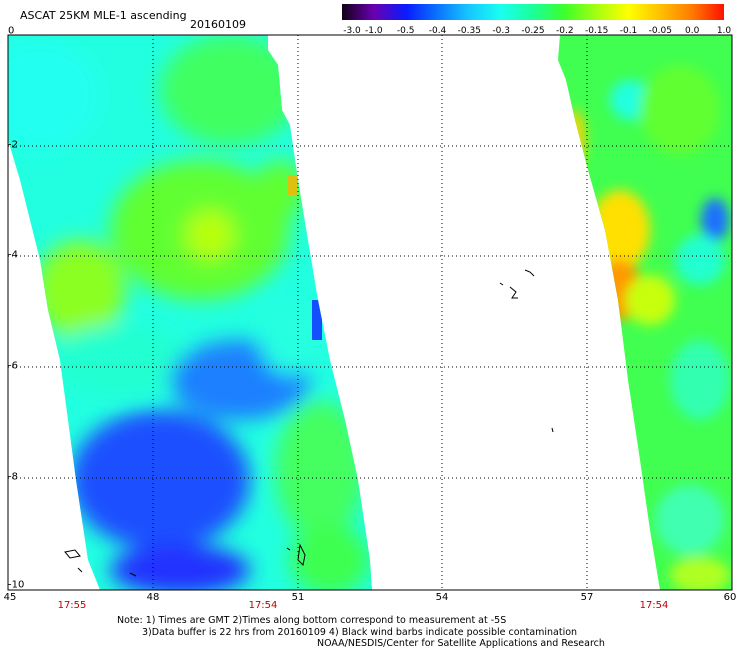 This screenshot has height=650, width=740. I want to click on time-label: 17:55, so click(72, 605).